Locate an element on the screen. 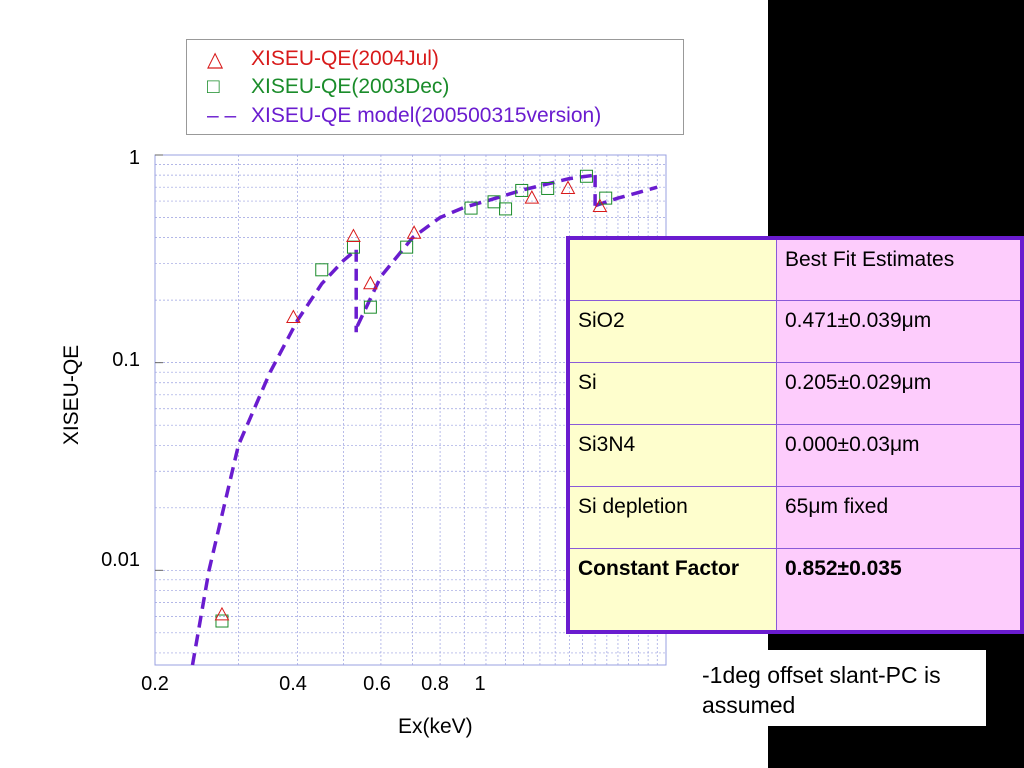 The image size is (1024, 768). table-row: Si 0.205±0.029μm is located at coordinates (795, 393).